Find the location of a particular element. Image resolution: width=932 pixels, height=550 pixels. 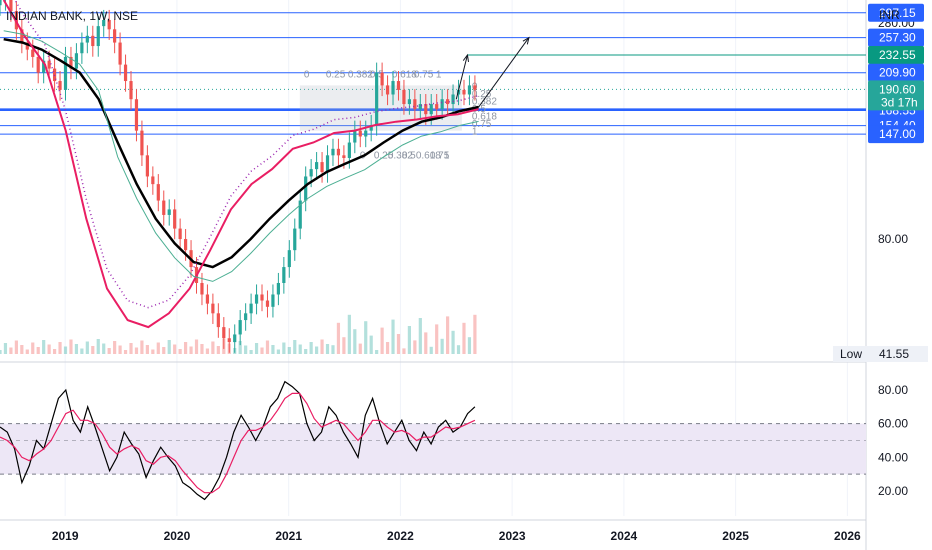

fib-label-right: 1 is located at coordinates (475, 132).